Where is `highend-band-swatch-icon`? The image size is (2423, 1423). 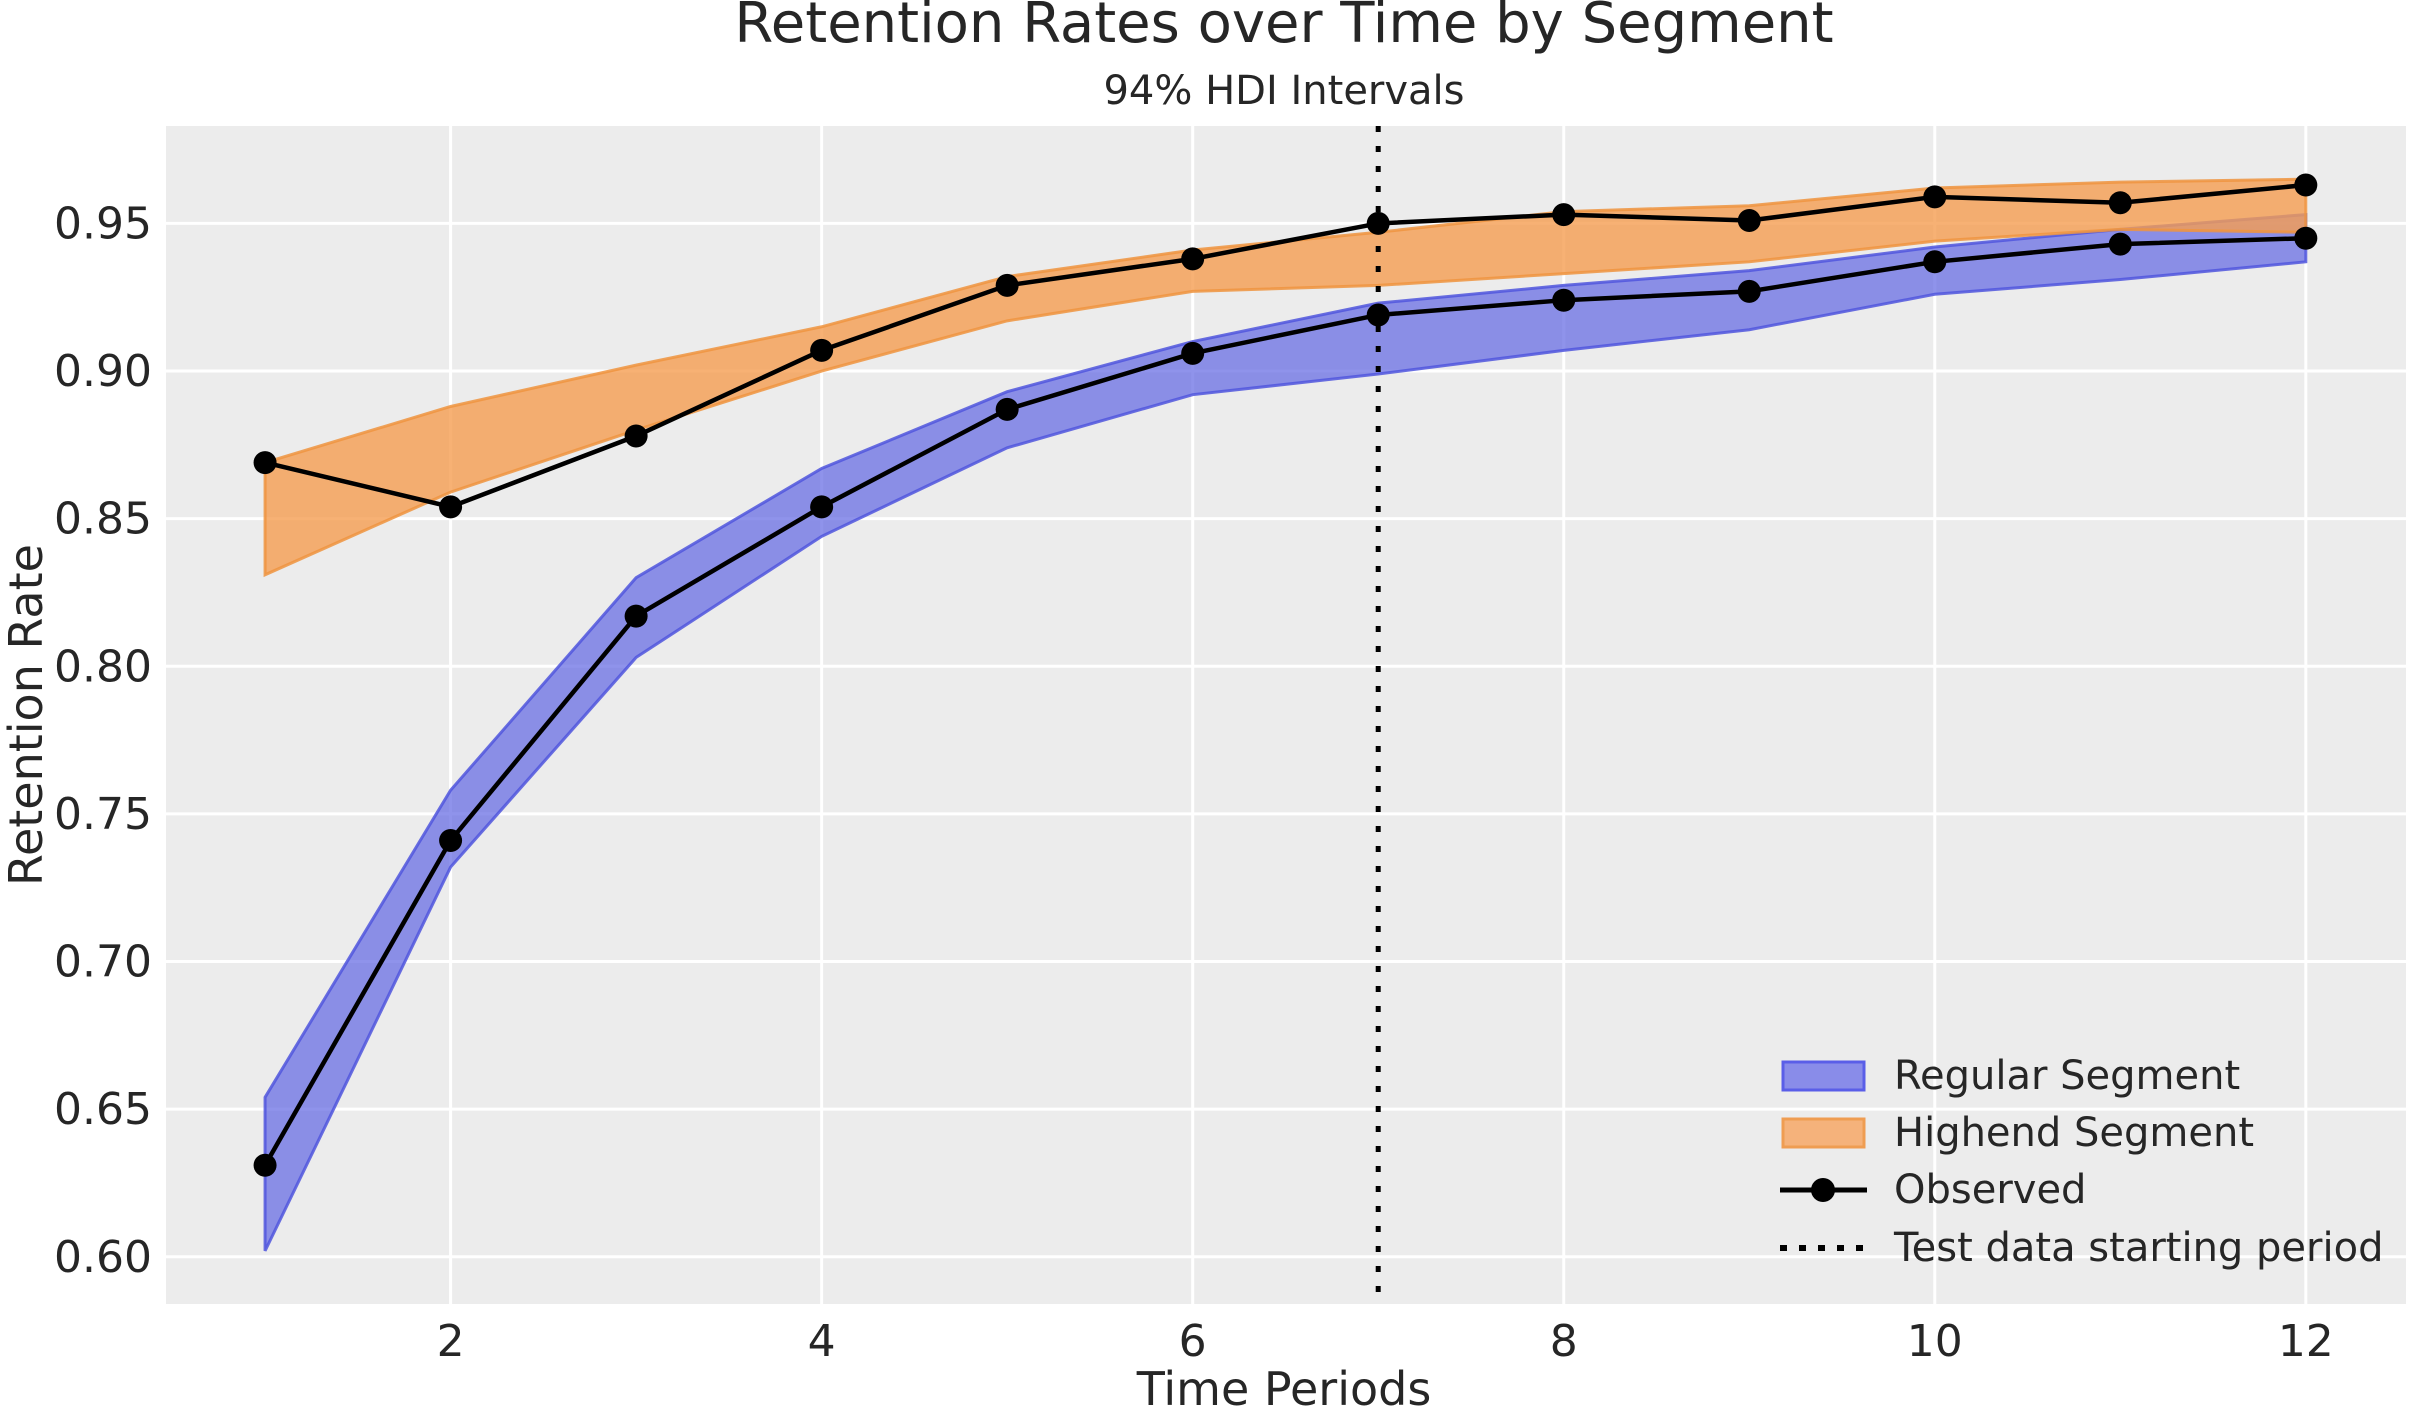 highend-band-swatch-icon is located at coordinates (1823, 1133).